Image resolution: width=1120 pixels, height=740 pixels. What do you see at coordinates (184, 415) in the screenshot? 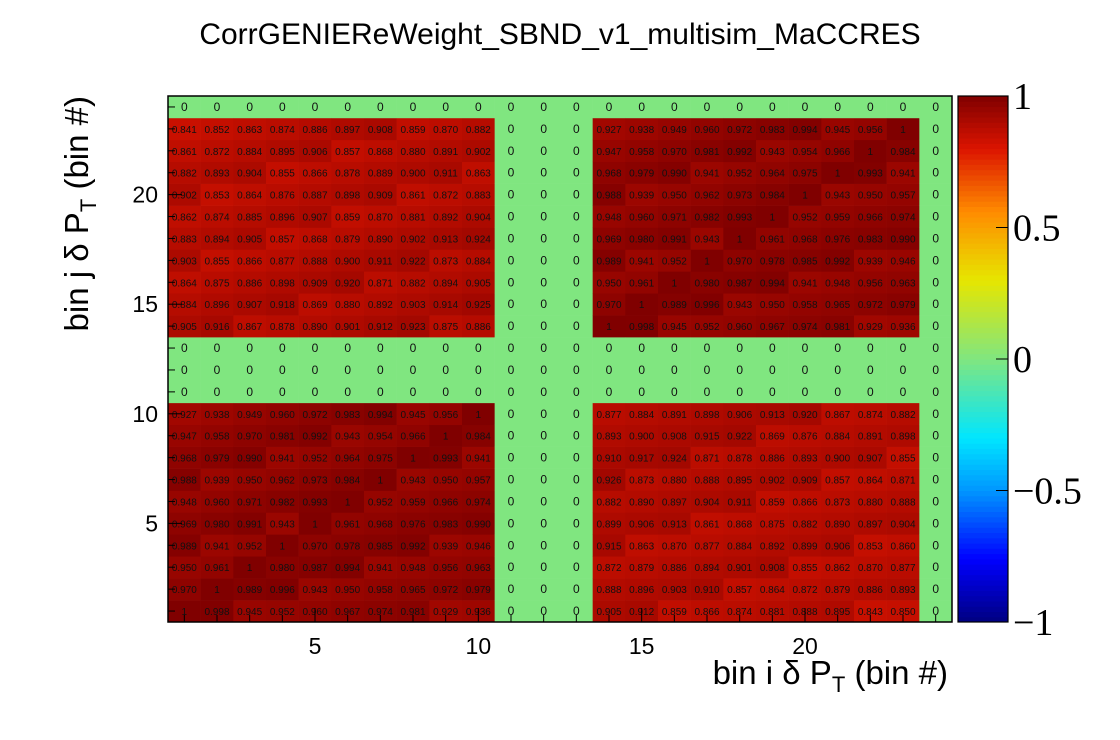
I see `heatmap-cell-label: 0.927` at bounding box center [184, 415].